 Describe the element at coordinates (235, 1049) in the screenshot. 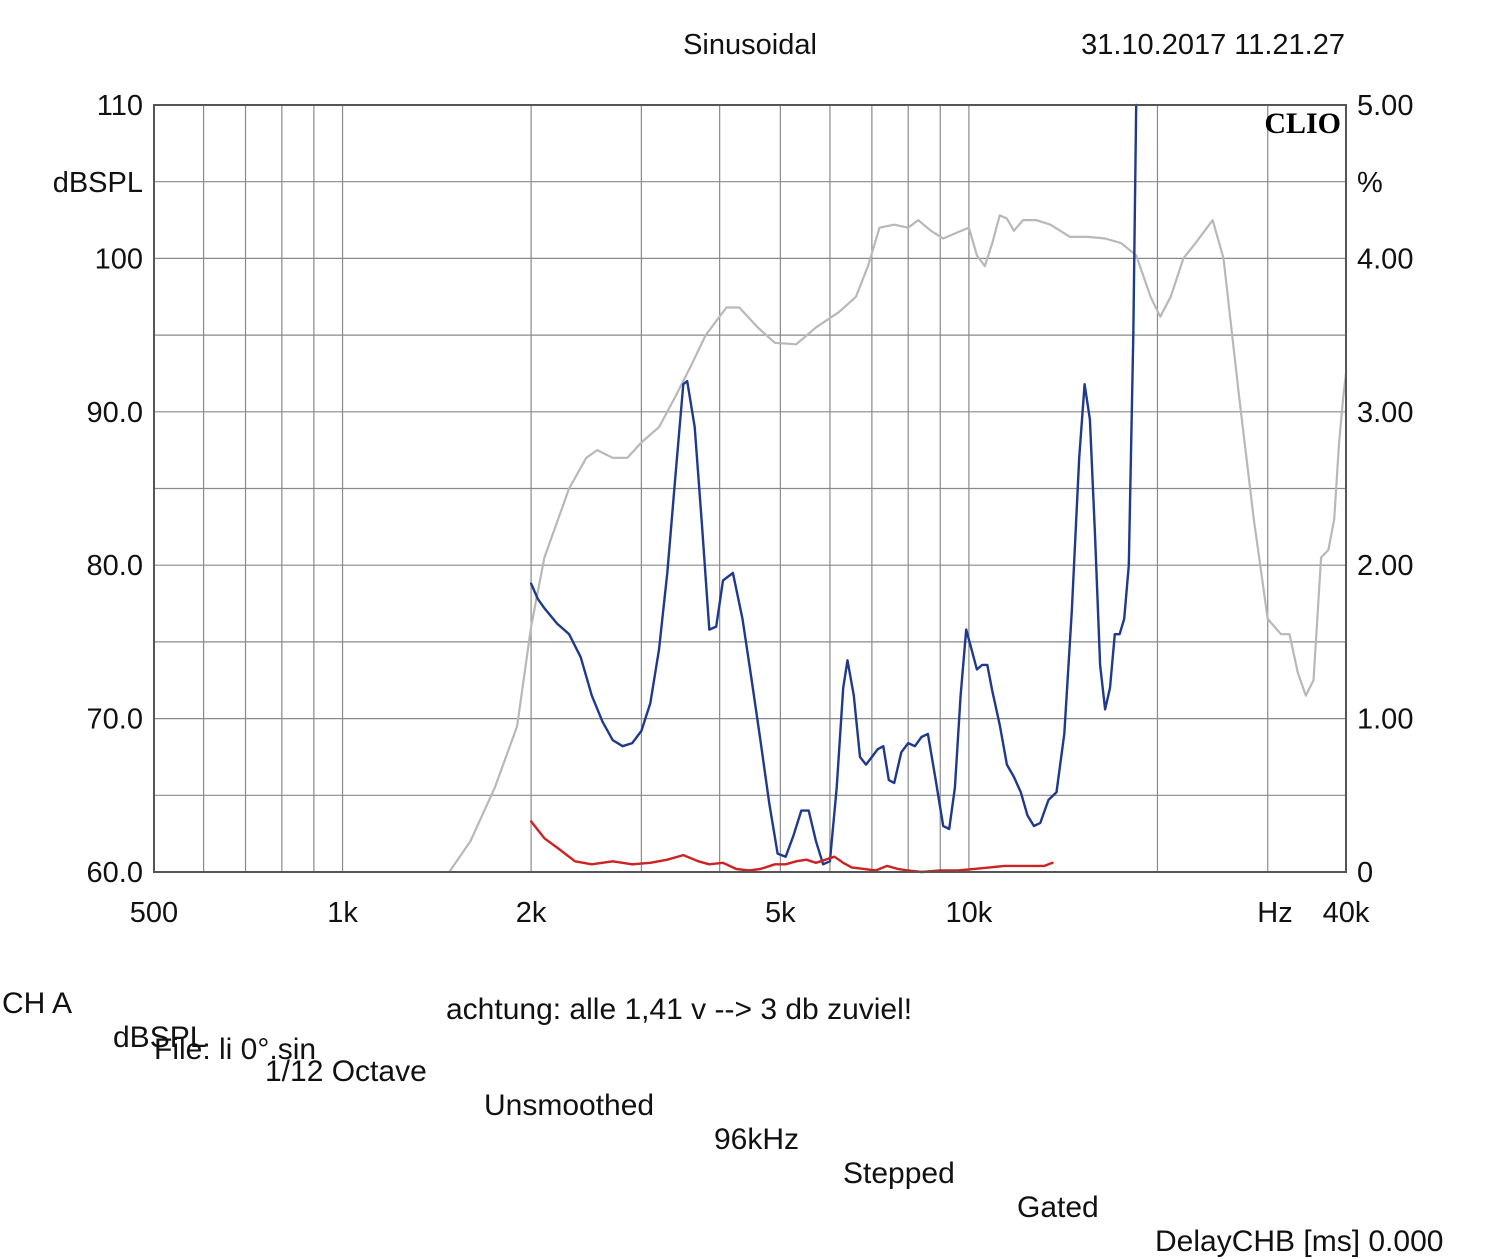

I see `measurement-file: File: li 0°.sin` at that location.